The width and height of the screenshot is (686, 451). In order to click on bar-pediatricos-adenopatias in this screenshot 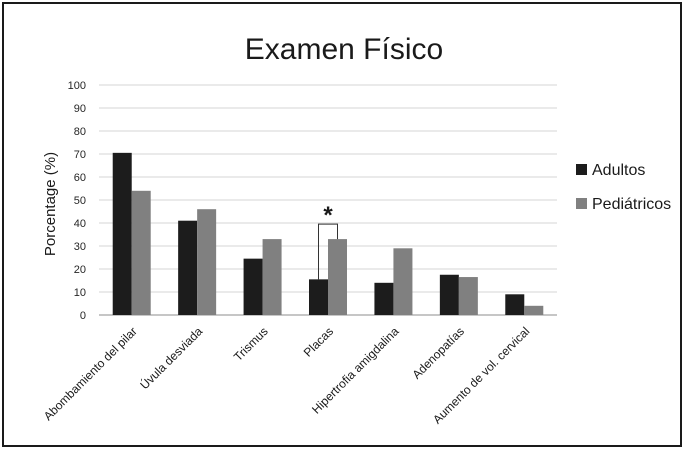, I will do `click(468, 296)`.